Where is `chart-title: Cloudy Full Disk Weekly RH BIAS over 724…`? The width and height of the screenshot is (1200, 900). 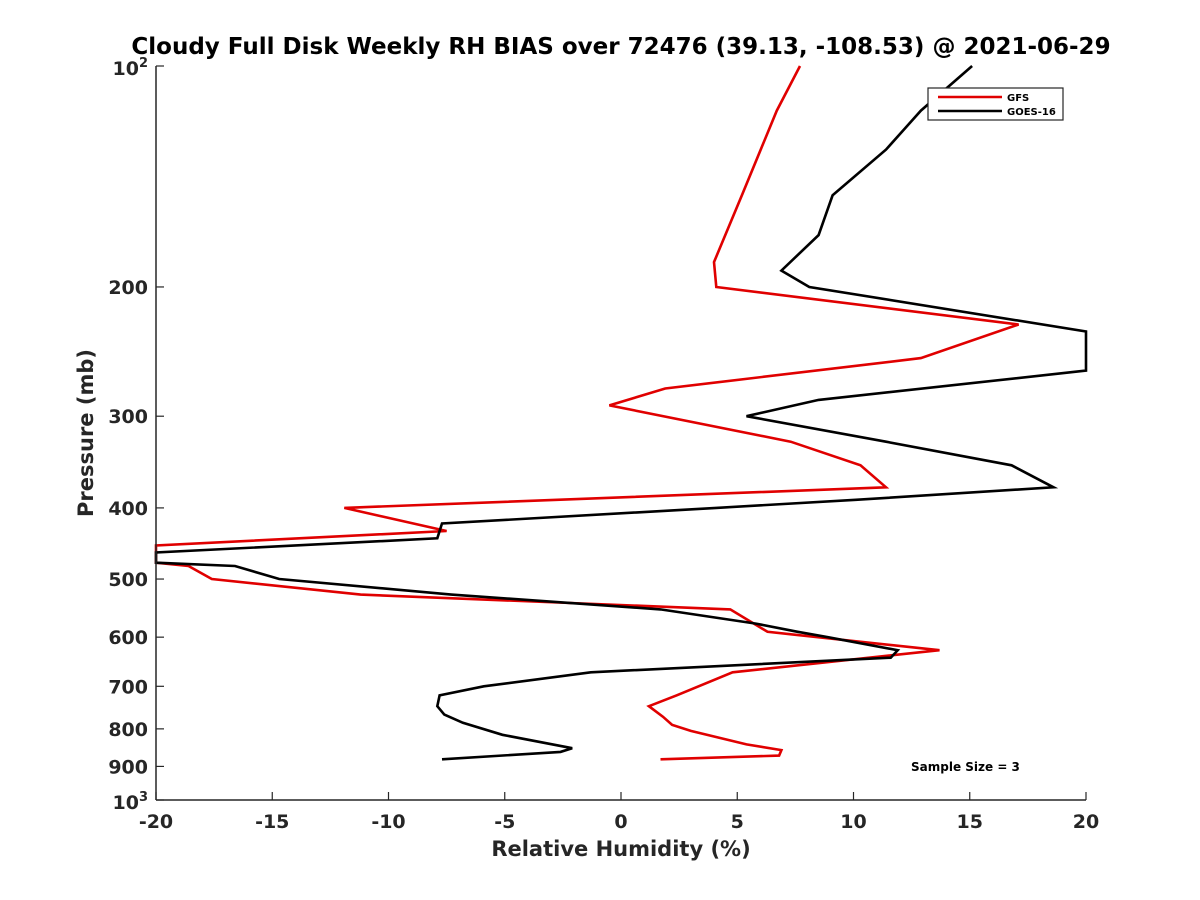 chart-title: Cloudy Full Disk Weekly RH BIAS over 724… is located at coordinates (620, 47).